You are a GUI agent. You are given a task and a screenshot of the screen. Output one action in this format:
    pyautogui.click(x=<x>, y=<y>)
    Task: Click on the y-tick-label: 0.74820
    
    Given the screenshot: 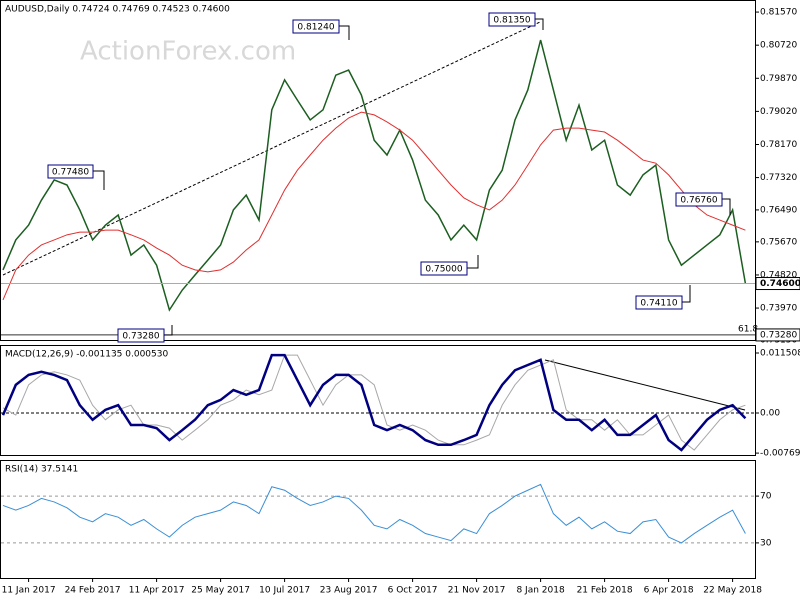 What is the action you would take?
    pyautogui.click(x=778, y=275)
    